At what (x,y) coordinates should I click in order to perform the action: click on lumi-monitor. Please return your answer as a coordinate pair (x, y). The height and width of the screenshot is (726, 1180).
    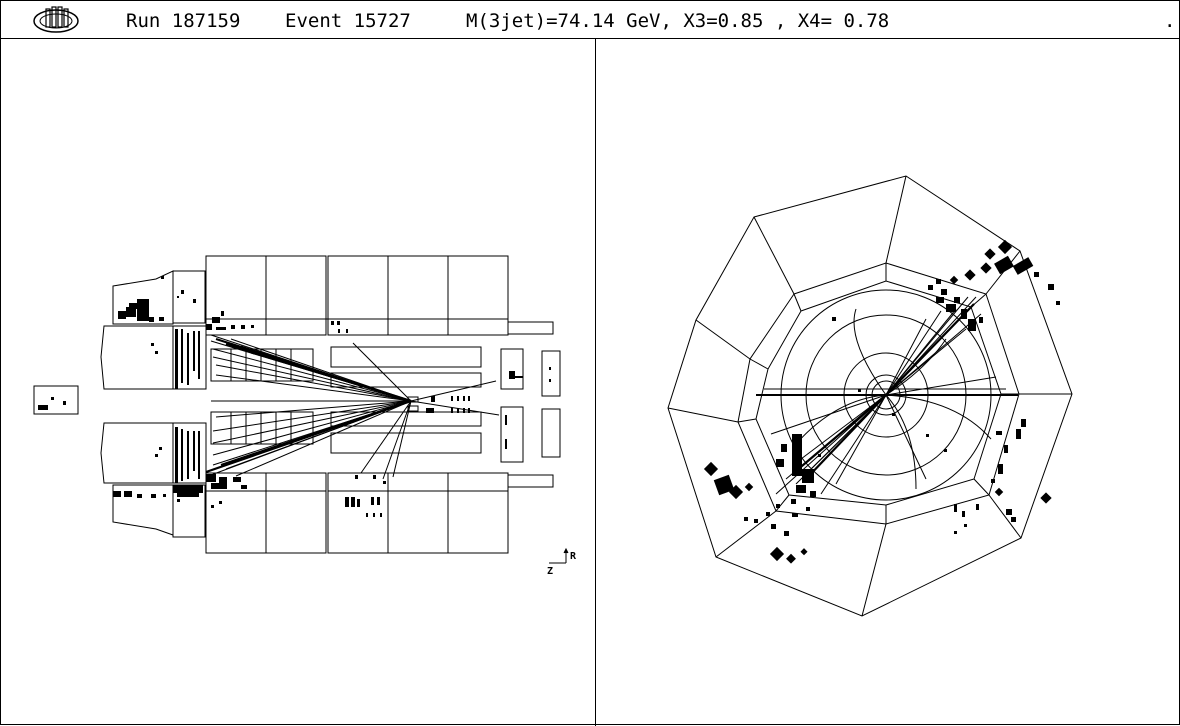
    Looking at the image, I should click on (56, 400).